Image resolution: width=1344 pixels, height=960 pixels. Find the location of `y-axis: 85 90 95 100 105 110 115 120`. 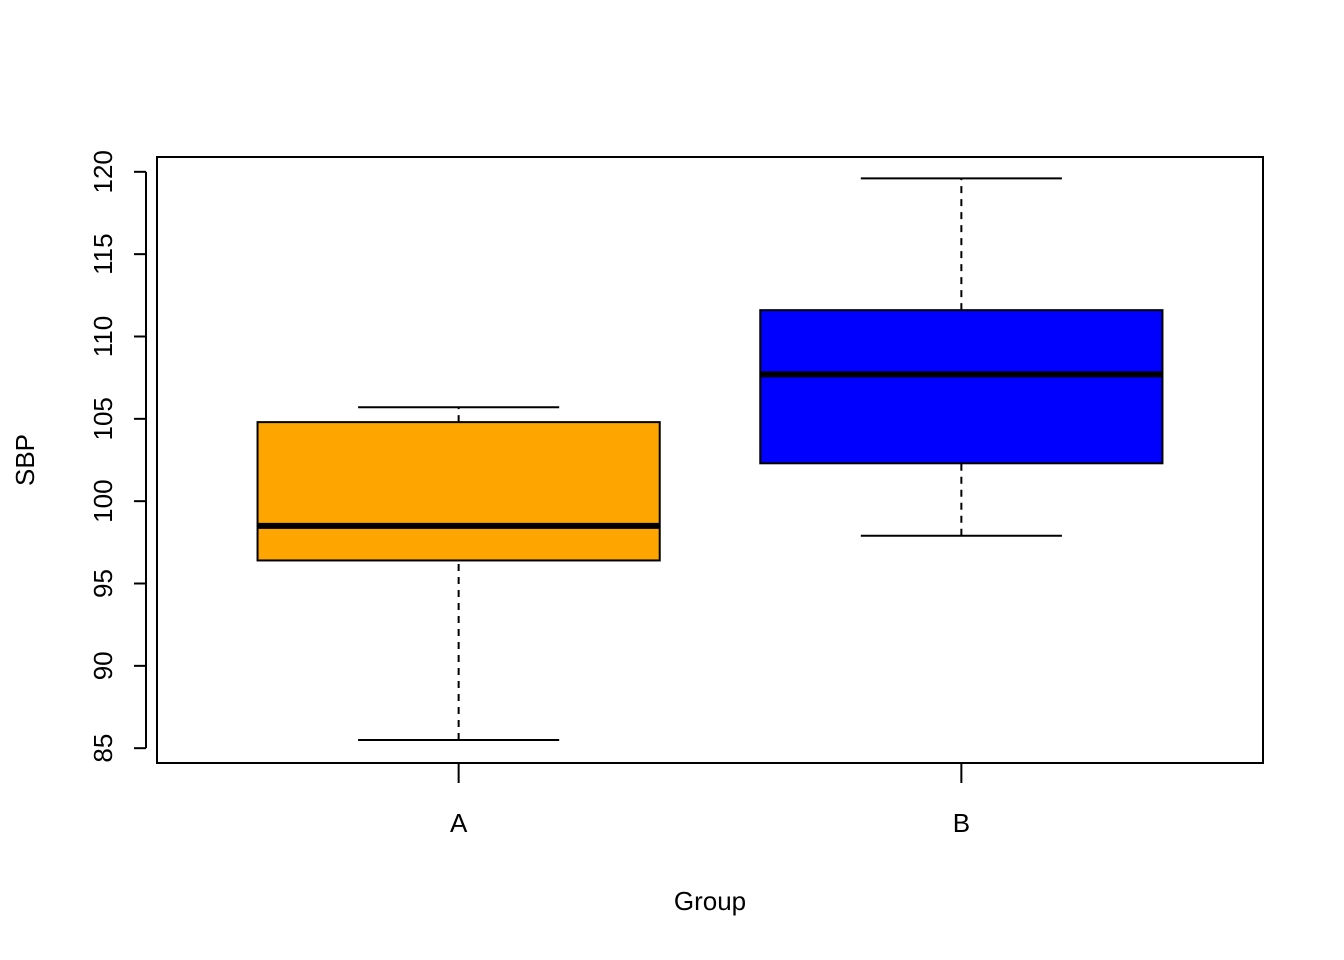

y-axis: 85 90 95 100 105 110 115 120 is located at coordinates (117, 456).